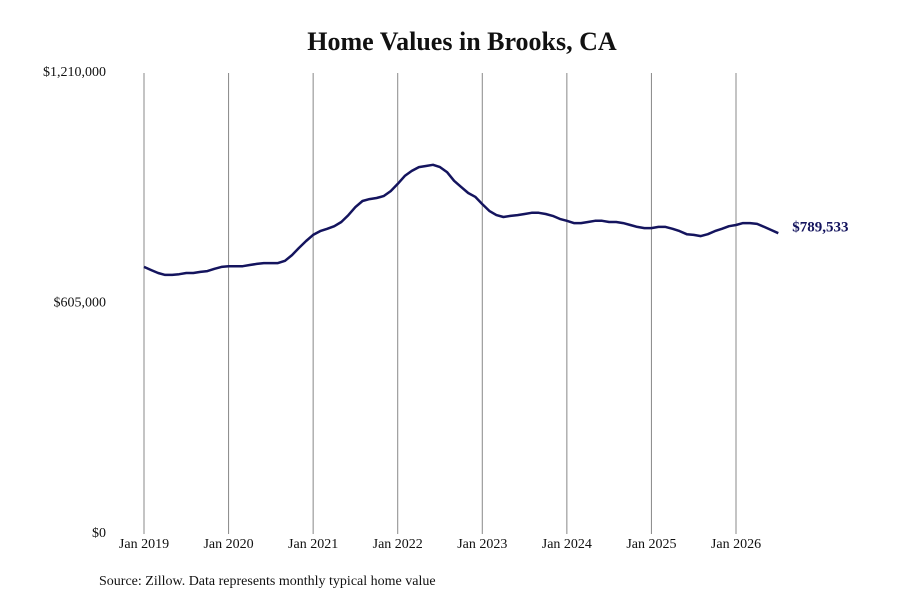 The height and width of the screenshot is (600, 900). What do you see at coordinates (313, 544) in the screenshot?
I see `x-tick-label: Jan 2021` at bounding box center [313, 544].